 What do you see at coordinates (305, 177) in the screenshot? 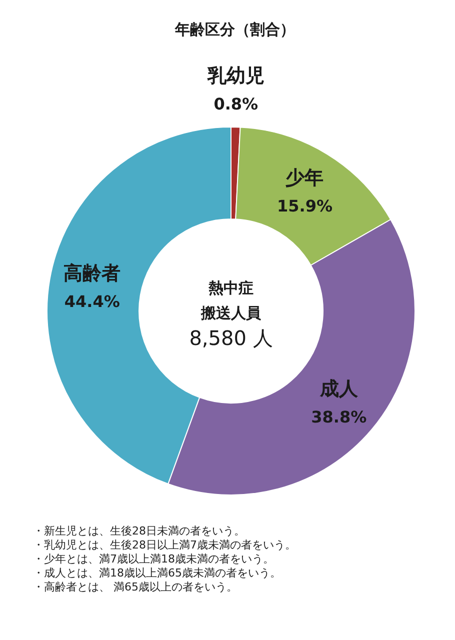
I see `slice-label: 少年` at bounding box center [305, 177].